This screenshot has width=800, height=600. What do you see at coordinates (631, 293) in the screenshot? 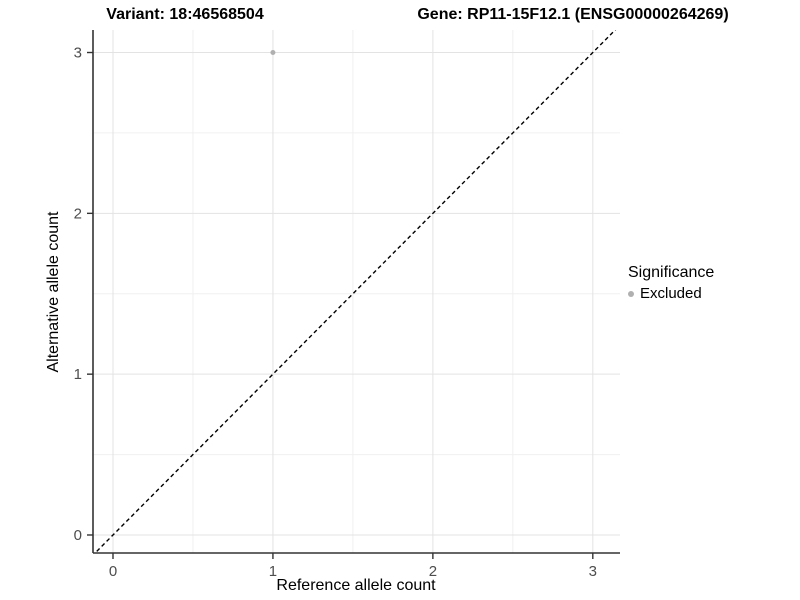
I see `excluded-point-swatch` at bounding box center [631, 293].